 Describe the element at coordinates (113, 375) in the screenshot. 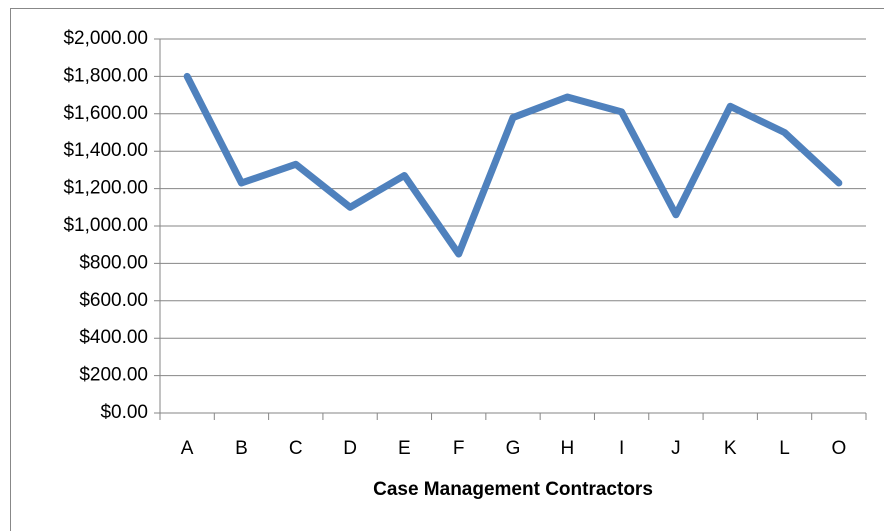

I see `y-tick-label: $200.00` at that location.